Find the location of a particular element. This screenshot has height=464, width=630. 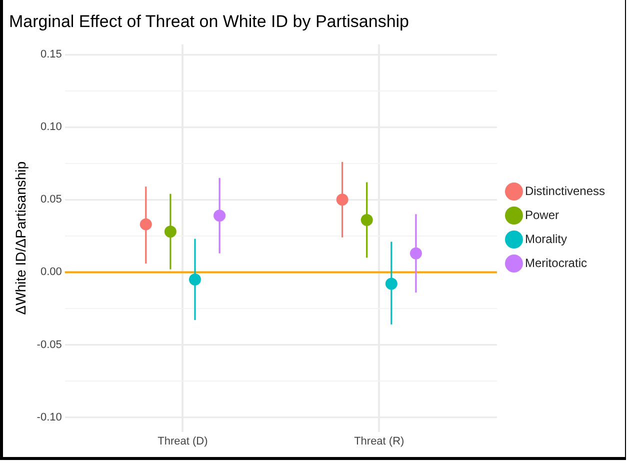

x-tick-label: Threat (R) is located at coordinates (379, 441).